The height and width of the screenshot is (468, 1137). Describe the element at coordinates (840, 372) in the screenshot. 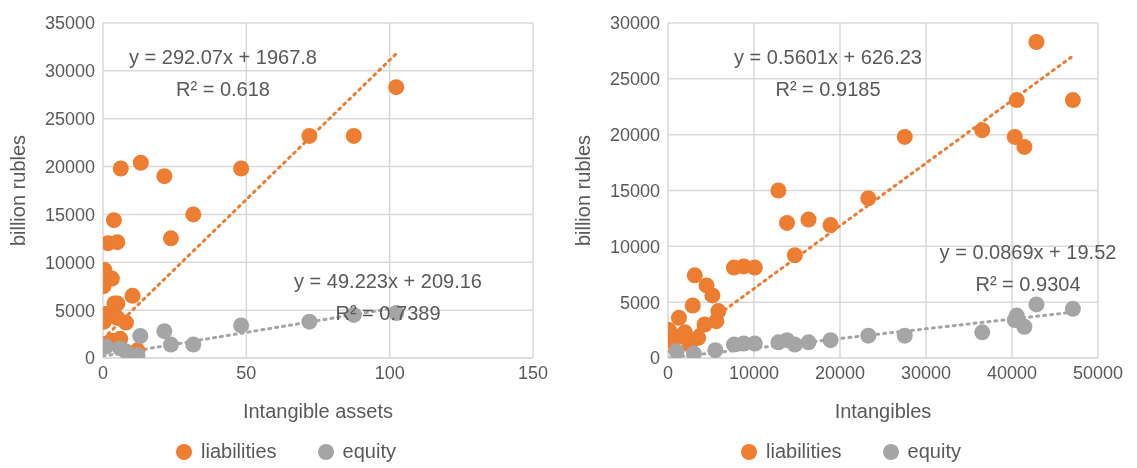

I see `x-tick-label: 20000` at that location.